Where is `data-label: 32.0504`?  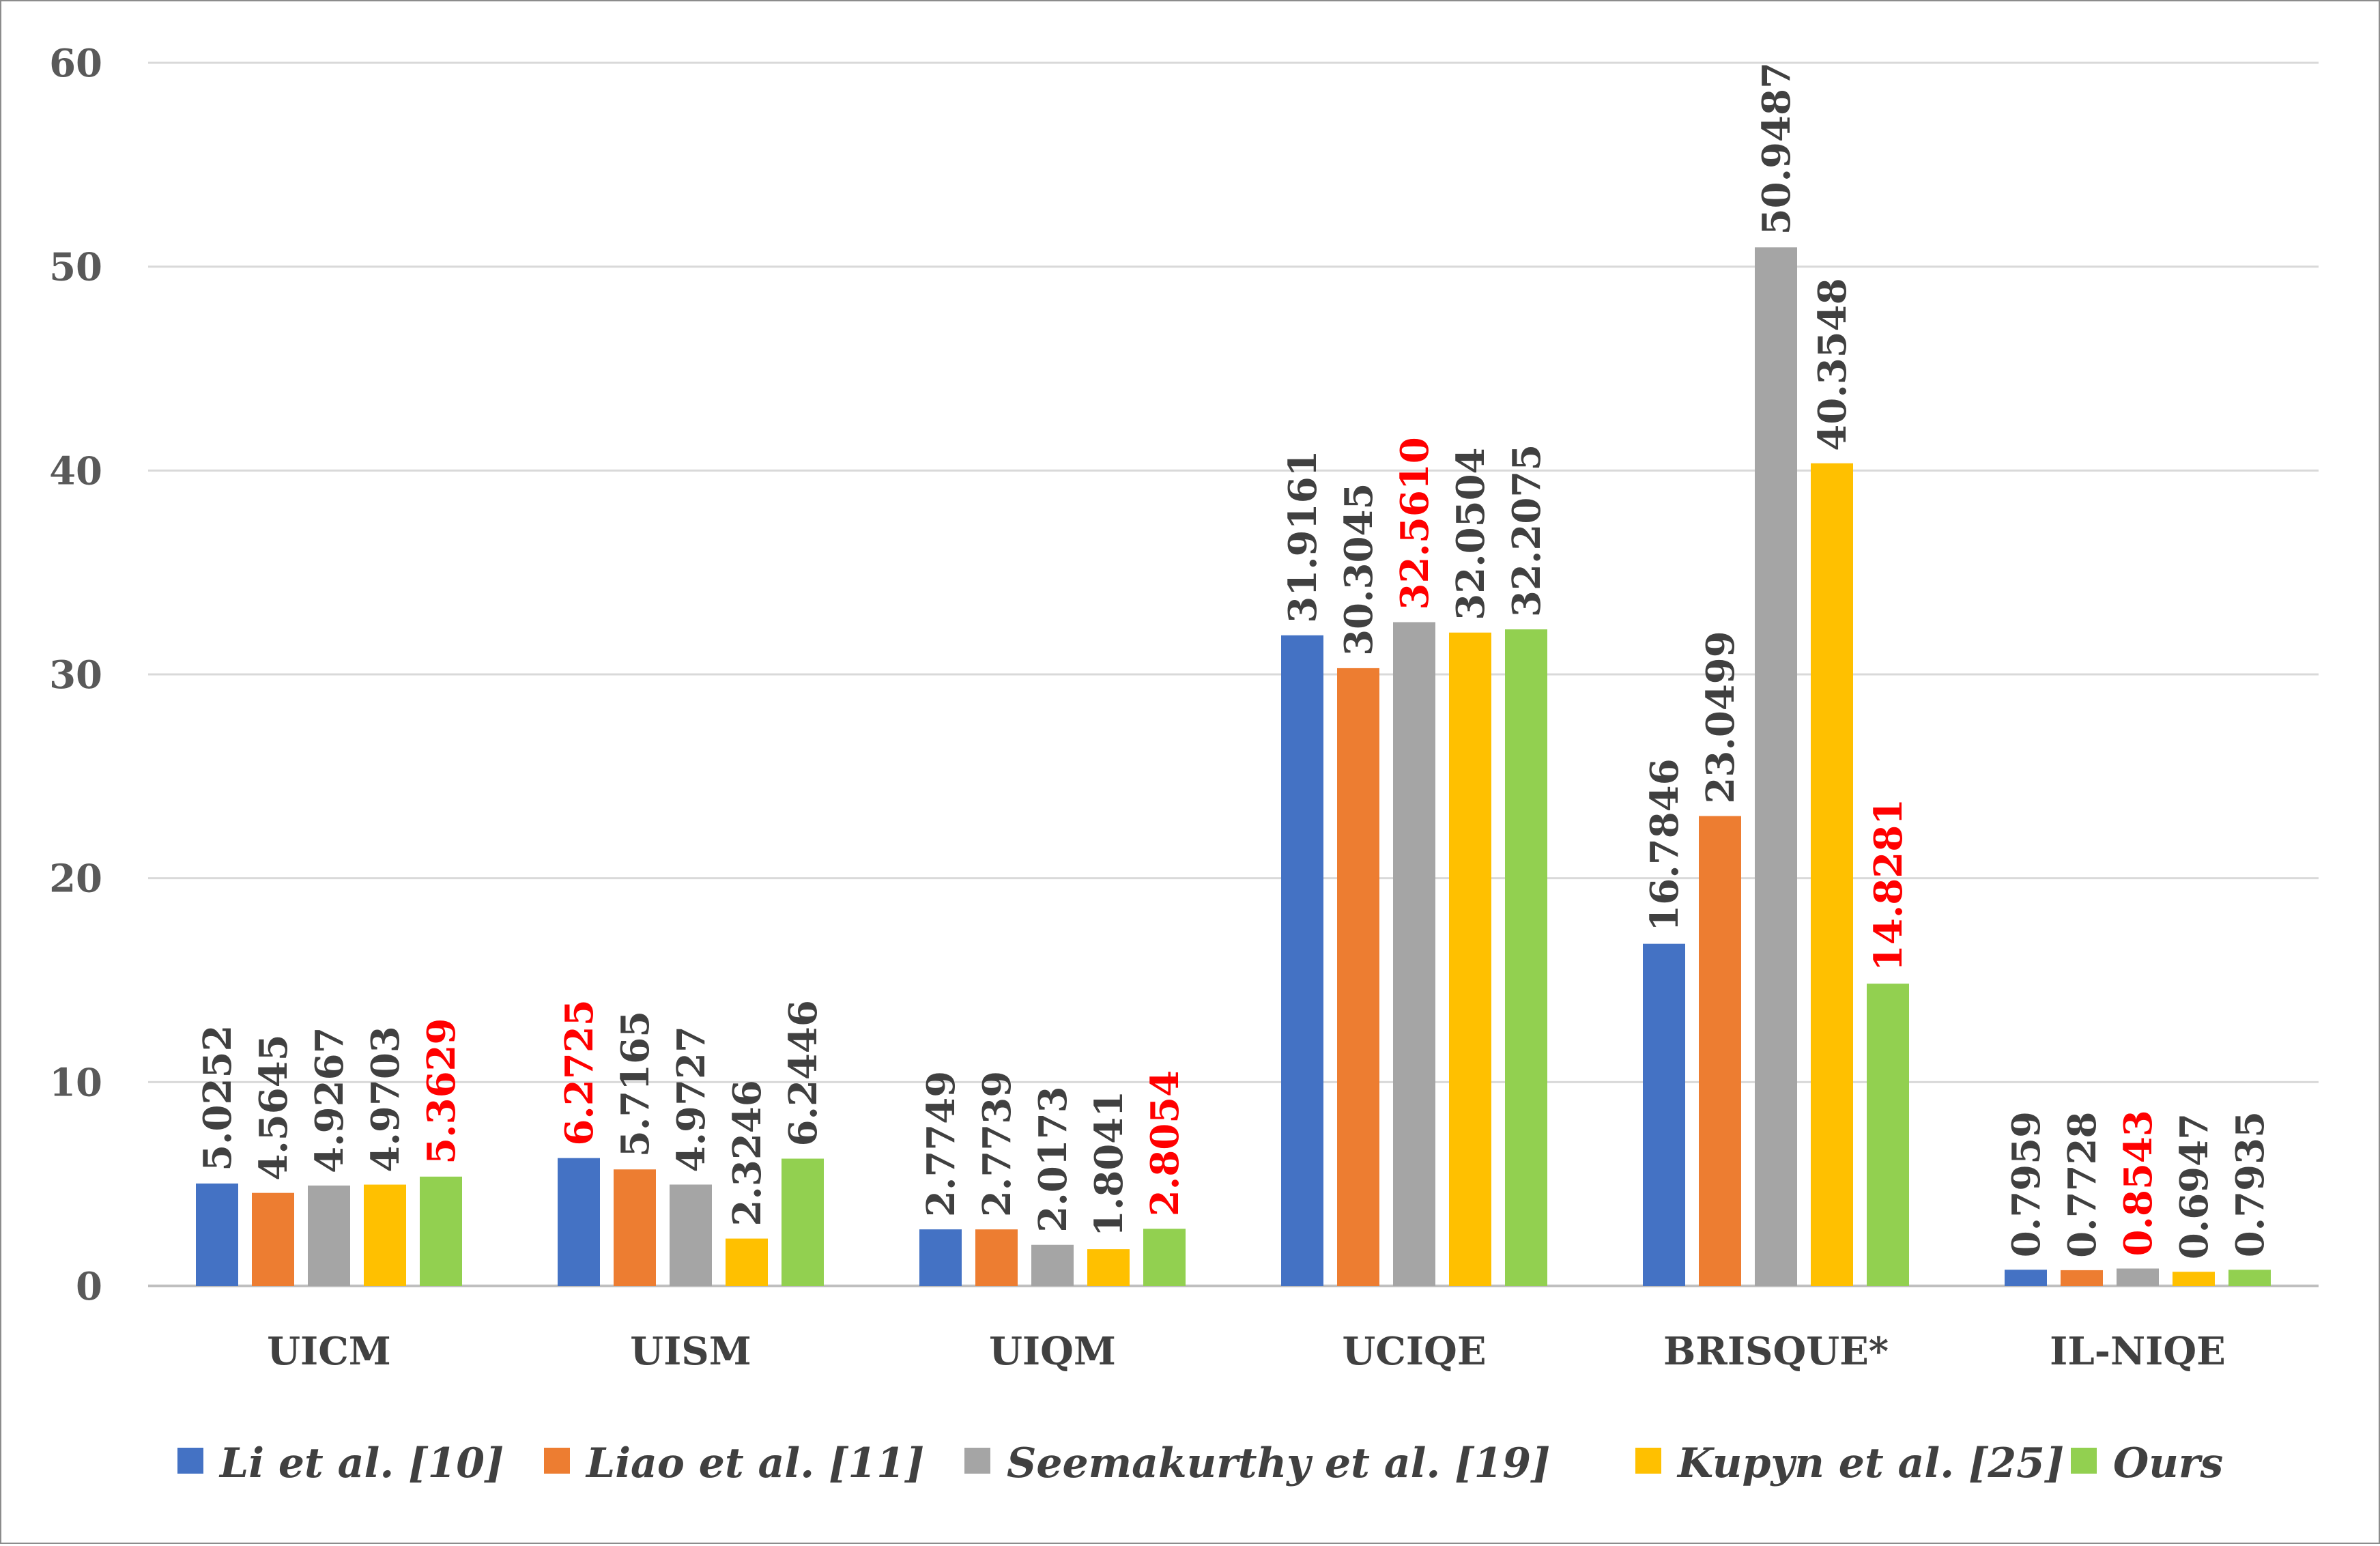 data-label: 32.0504 is located at coordinates (1470, 533).